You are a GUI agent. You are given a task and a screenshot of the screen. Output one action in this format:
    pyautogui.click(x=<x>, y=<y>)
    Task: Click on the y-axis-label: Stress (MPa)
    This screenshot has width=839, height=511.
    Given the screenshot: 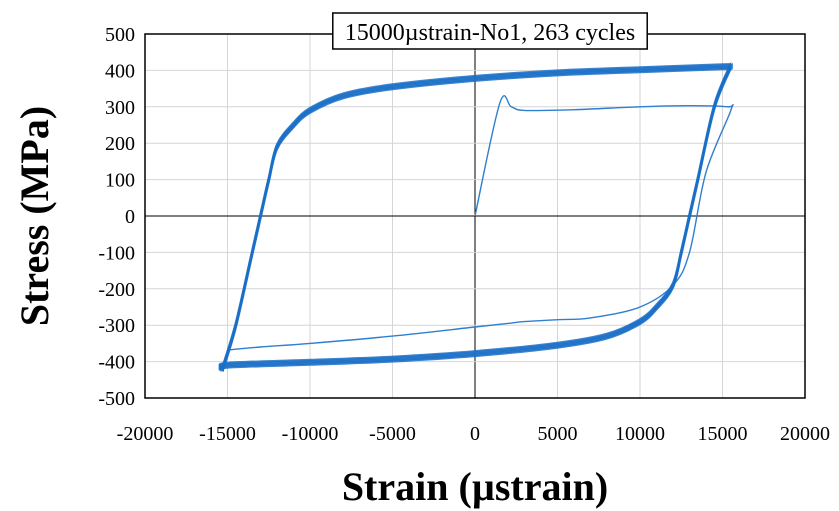 What is the action you would take?
    pyautogui.click(x=34, y=216)
    